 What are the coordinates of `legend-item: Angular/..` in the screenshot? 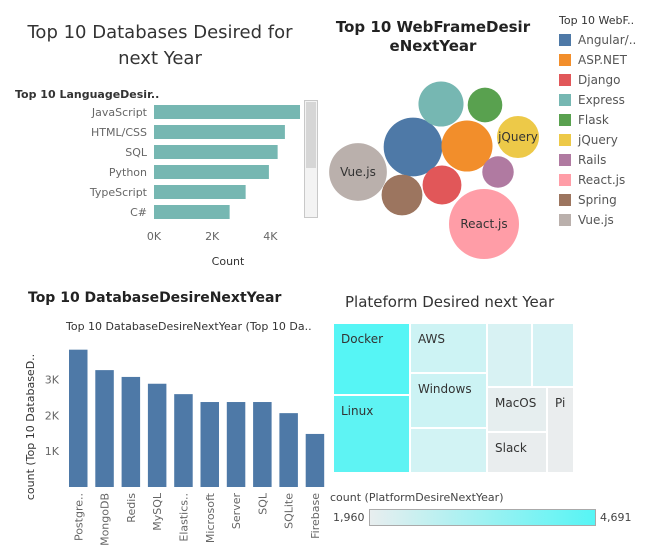 It's located at (603, 40).